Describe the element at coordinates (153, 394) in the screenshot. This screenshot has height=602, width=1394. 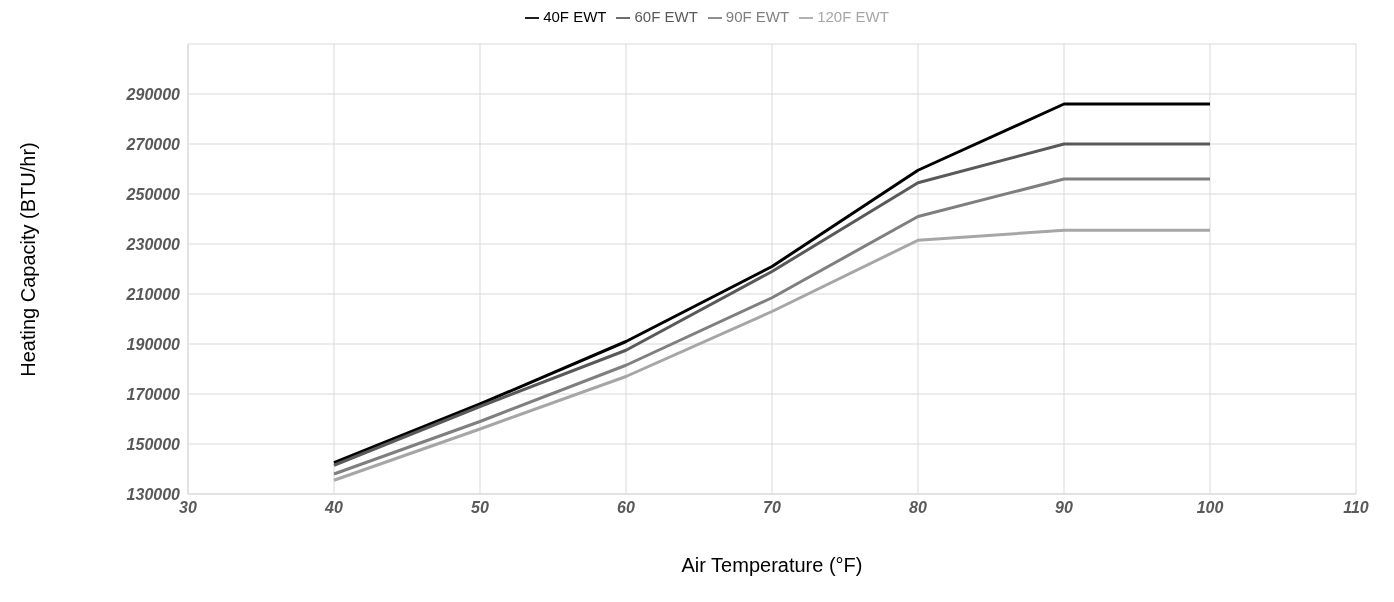
I see `y-tick-label: 170000` at that location.